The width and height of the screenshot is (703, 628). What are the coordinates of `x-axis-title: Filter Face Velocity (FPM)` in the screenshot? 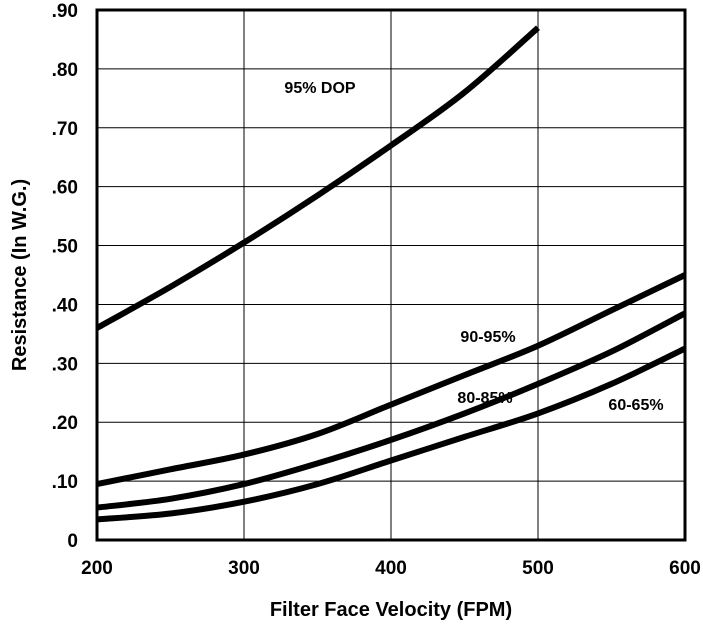 It's located at (391, 610).